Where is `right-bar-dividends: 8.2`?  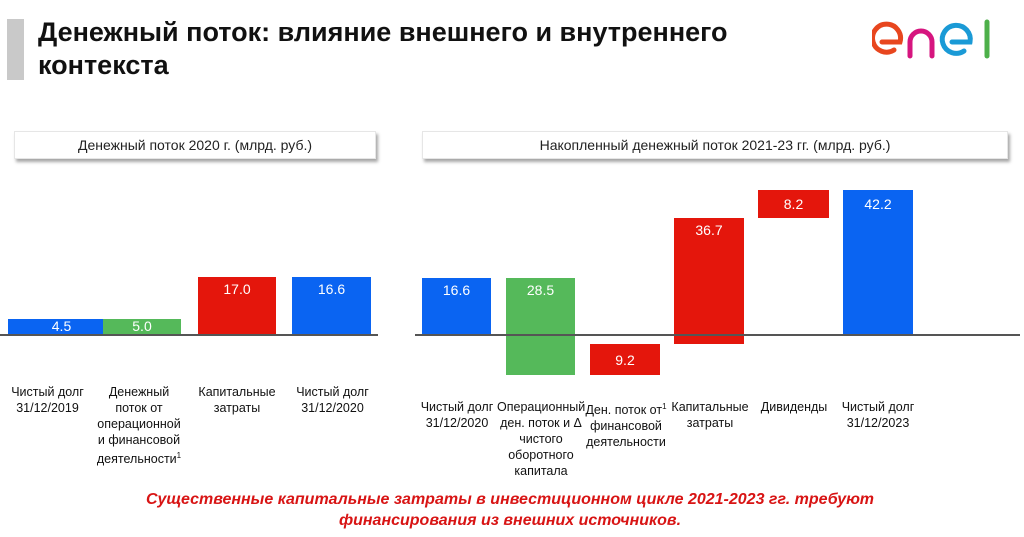 right-bar-dividends: 8.2 is located at coordinates (793, 204).